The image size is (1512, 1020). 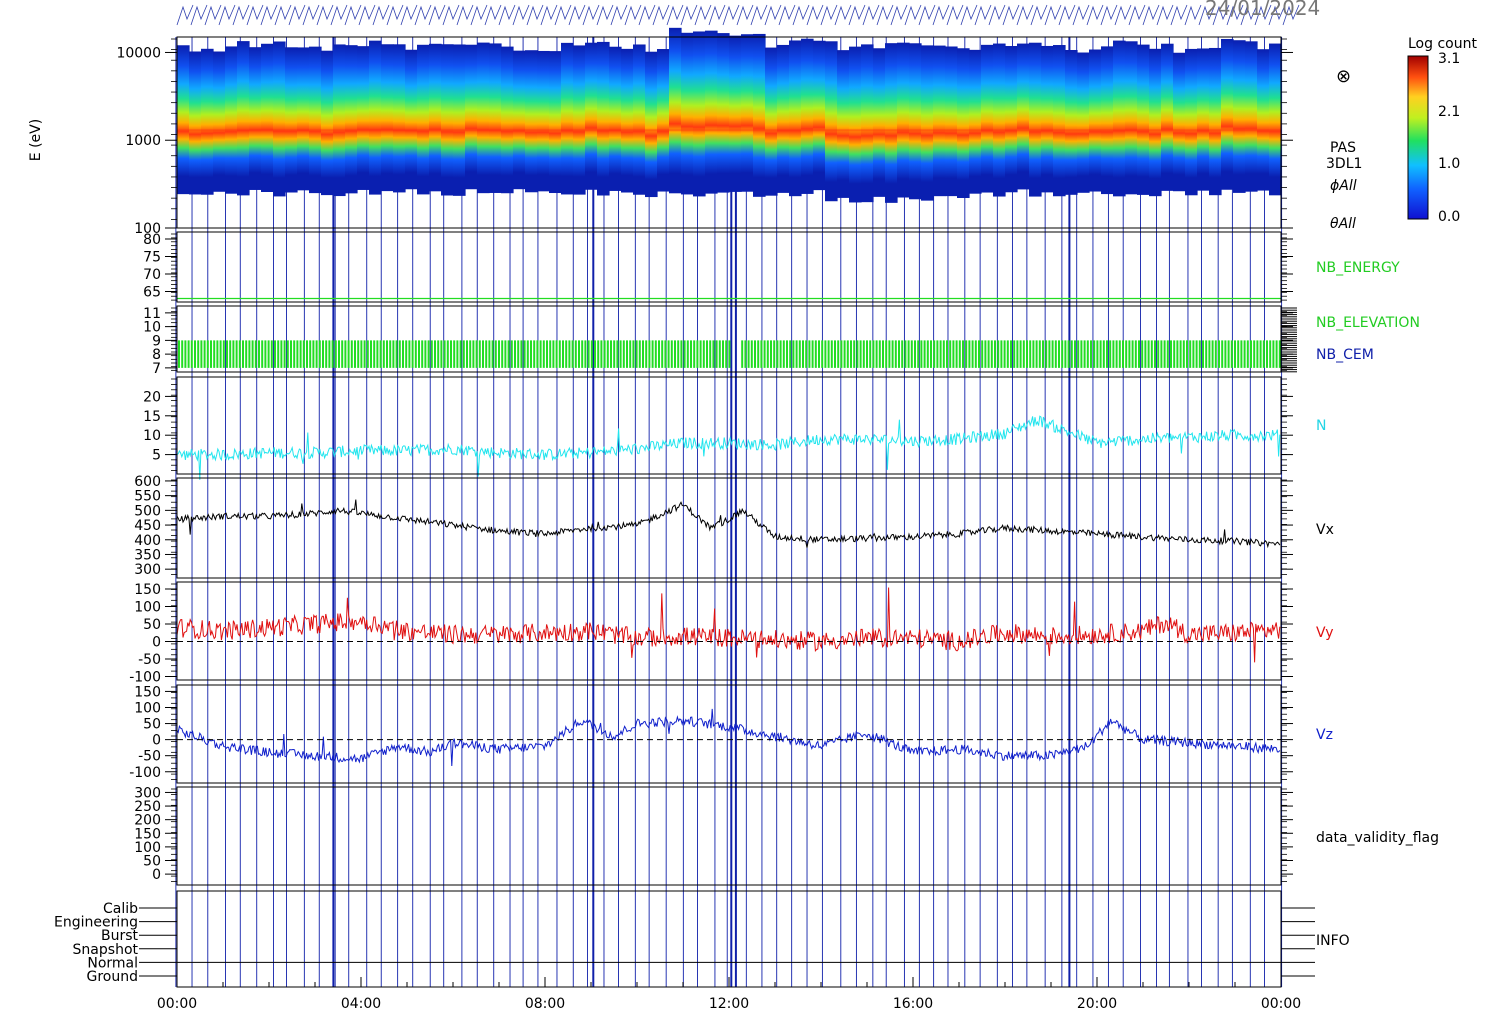 I want to click on x-tick-label: 00:00, so click(x=177, y=1004).